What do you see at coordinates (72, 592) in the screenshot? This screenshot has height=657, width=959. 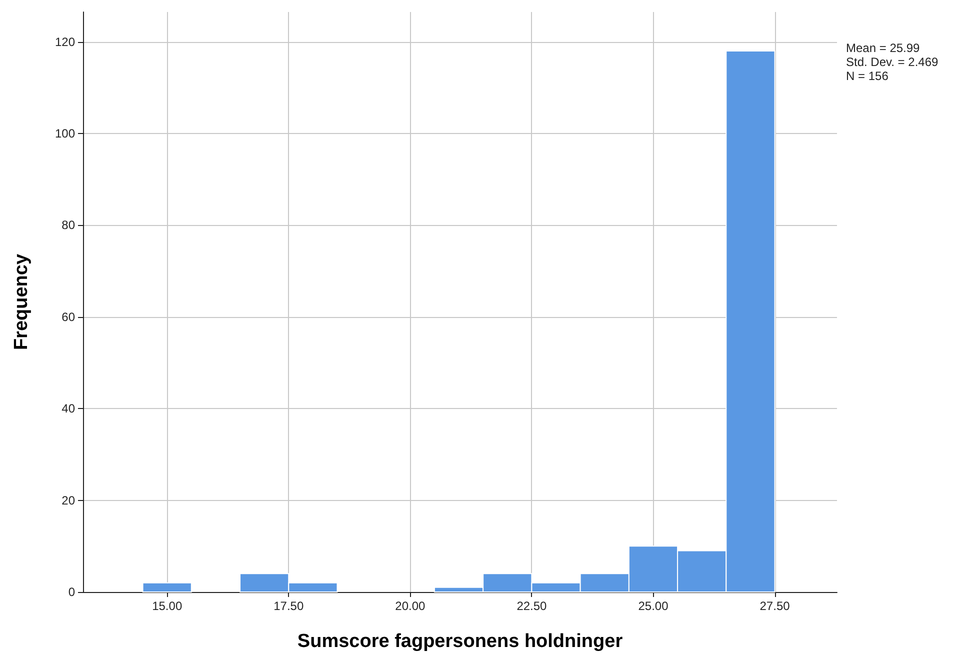 I see `y-tick-label: 0` at bounding box center [72, 592].